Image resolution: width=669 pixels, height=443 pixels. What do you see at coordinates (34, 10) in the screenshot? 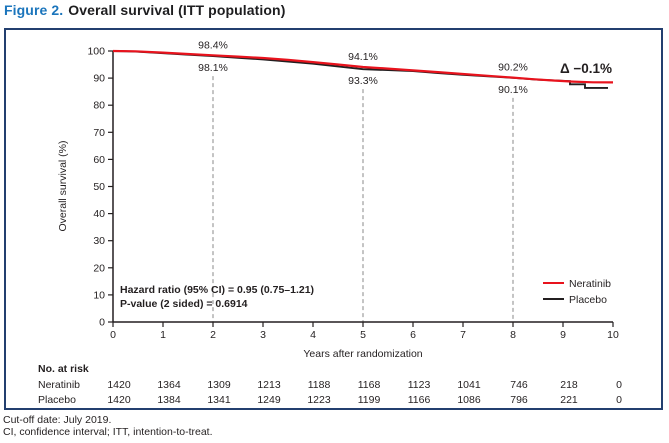
I see `figure-number: Figure 2.` at bounding box center [34, 10].